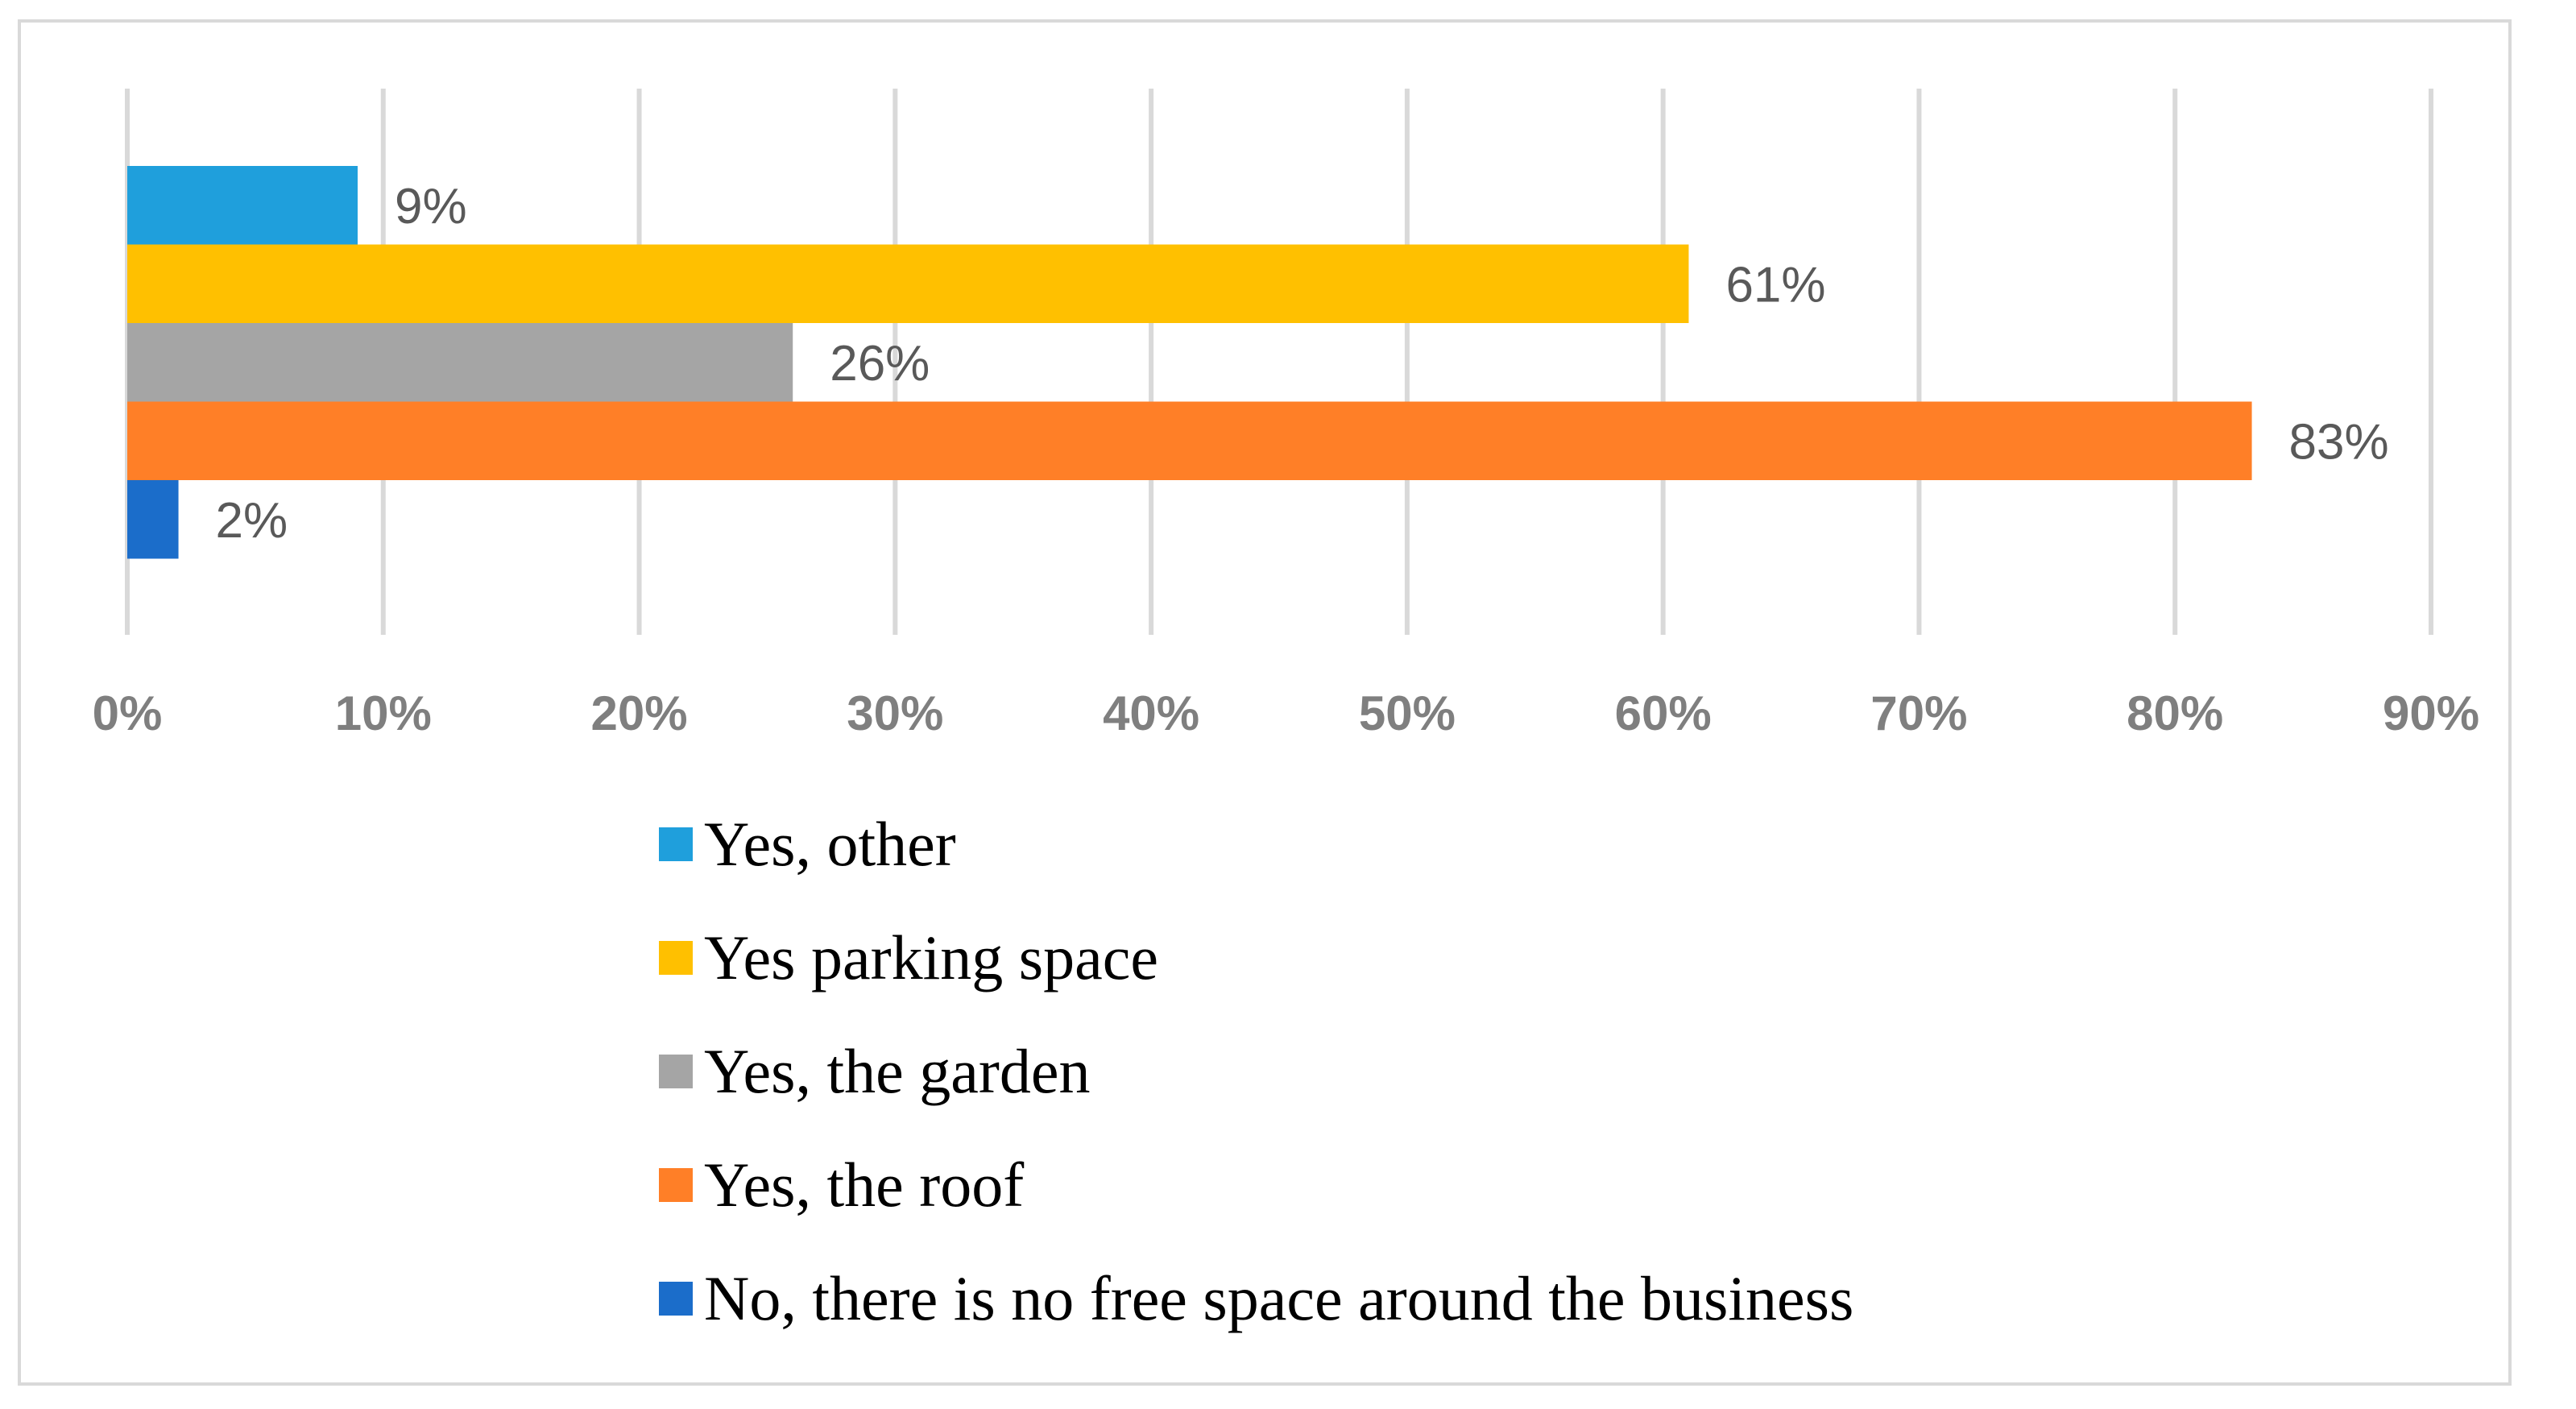 This screenshot has width=2576, height=1409. Describe the element at coordinates (830, 844) in the screenshot. I see `legend-label: Yes, other` at that location.